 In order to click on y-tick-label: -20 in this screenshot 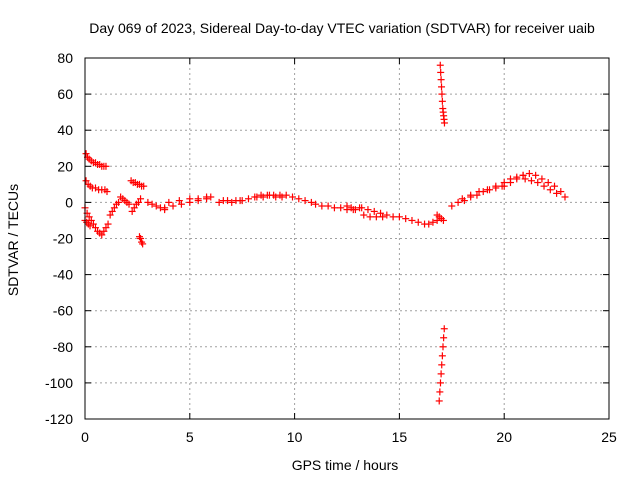, I will do `click(63, 239)`.